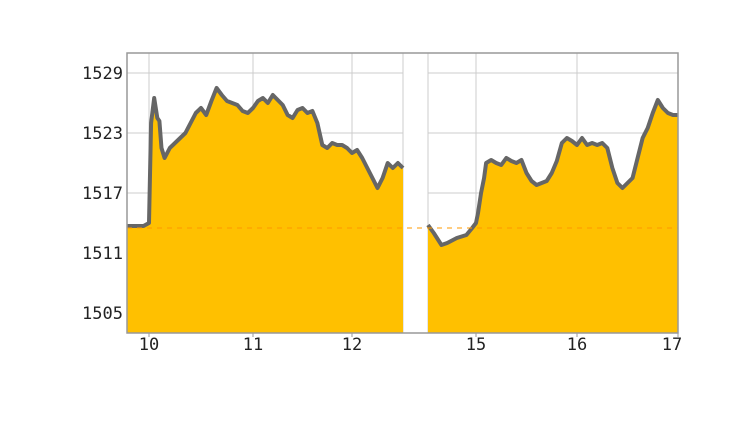 The image size is (750, 422). I want to click on x-axis-ticks: 10 11 12 15 16 17, so click(410, 344).